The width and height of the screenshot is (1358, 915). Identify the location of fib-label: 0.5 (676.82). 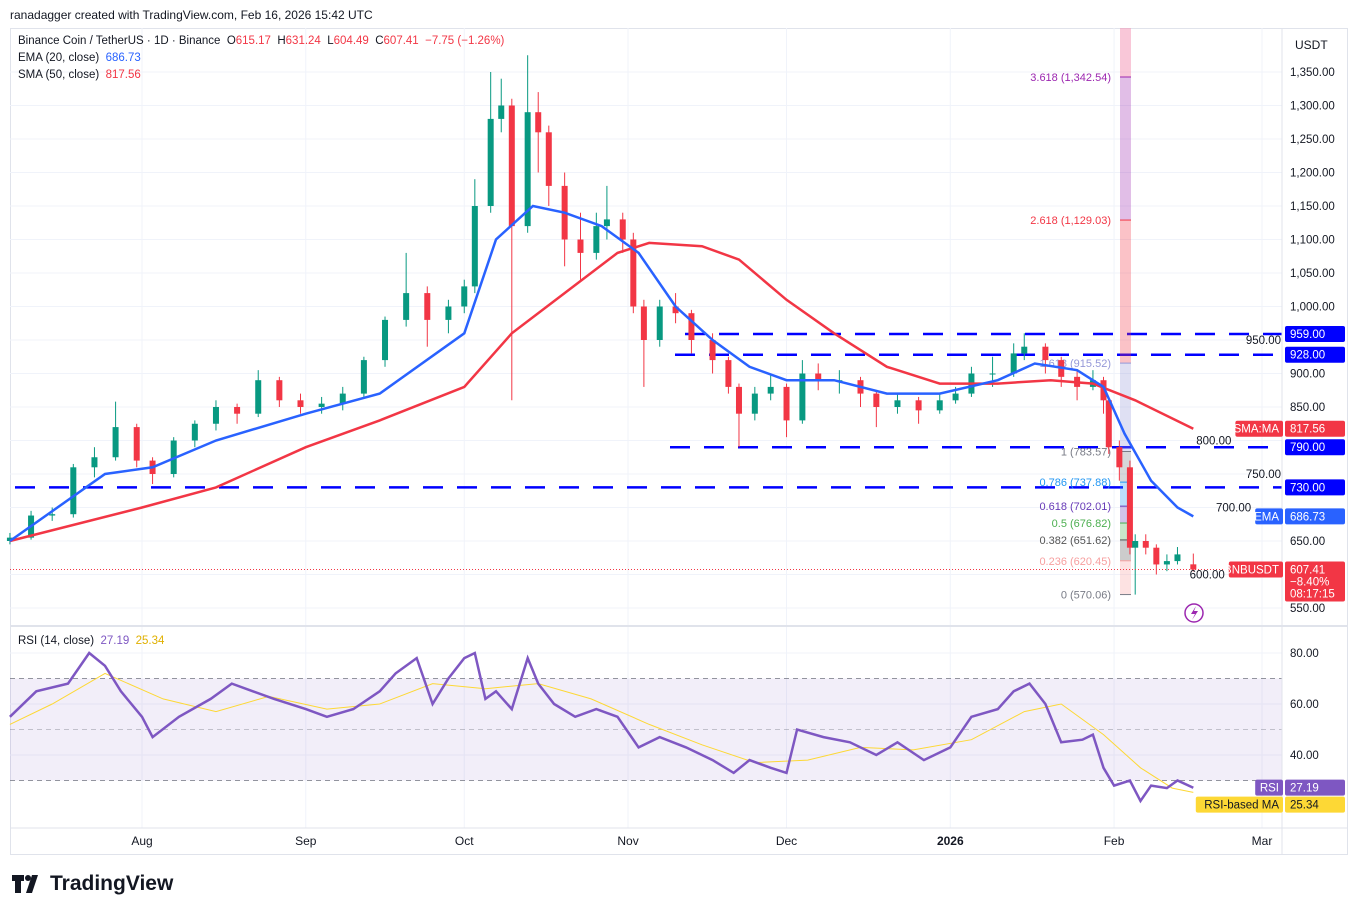
(1081, 524).